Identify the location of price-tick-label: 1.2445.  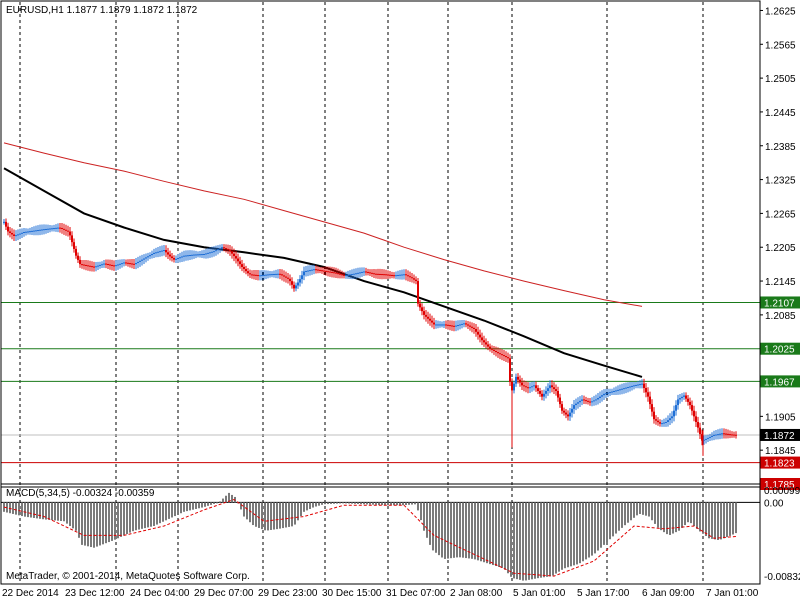
(780, 113).